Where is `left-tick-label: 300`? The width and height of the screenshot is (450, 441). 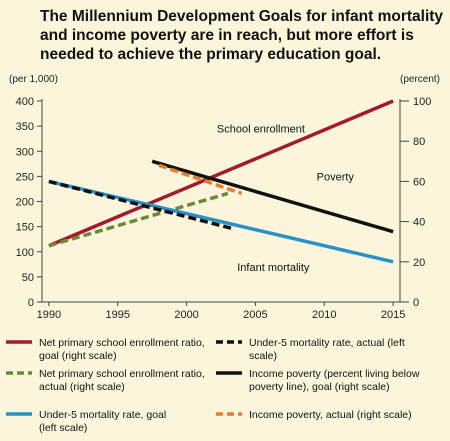
left-tick-label: 300 is located at coordinates (25, 152).